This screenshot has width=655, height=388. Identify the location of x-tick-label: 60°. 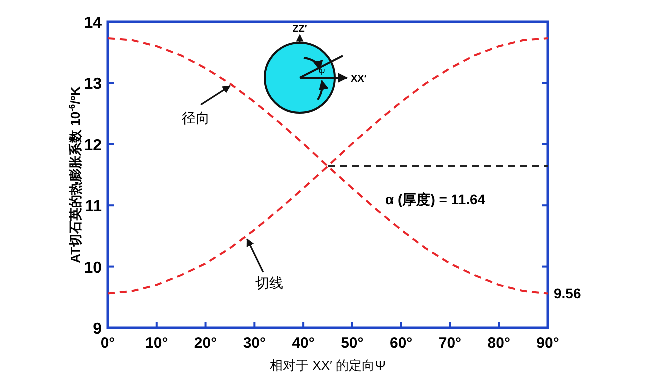
(401, 343).